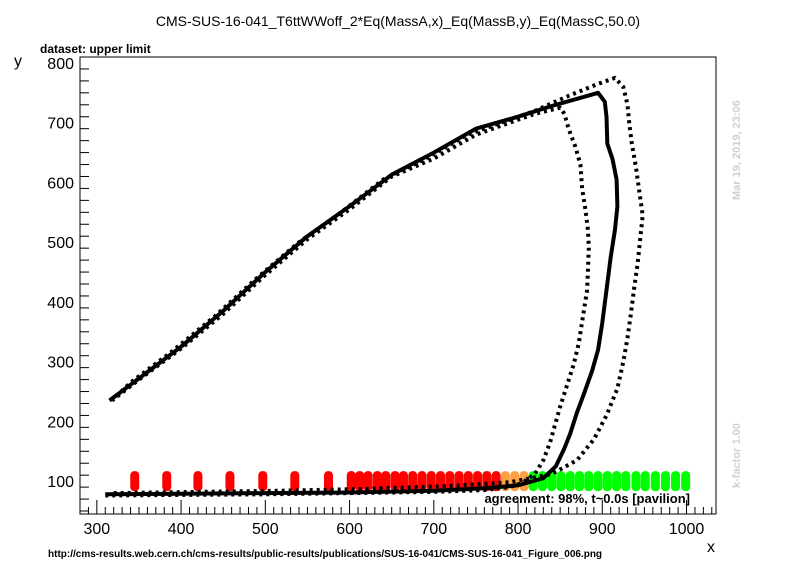 The image size is (796, 572). What do you see at coordinates (60, 183) in the screenshot?
I see `y-tick-label: 600` at bounding box center [60, 183].